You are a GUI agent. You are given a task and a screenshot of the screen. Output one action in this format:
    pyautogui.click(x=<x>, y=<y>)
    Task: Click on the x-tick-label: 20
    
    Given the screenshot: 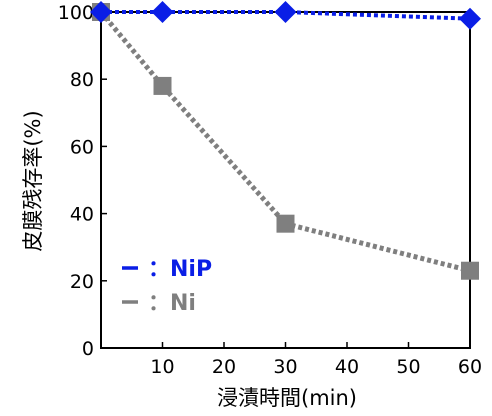 What is the action you would take?
    pyautogui.click(x=224, y=367)
    